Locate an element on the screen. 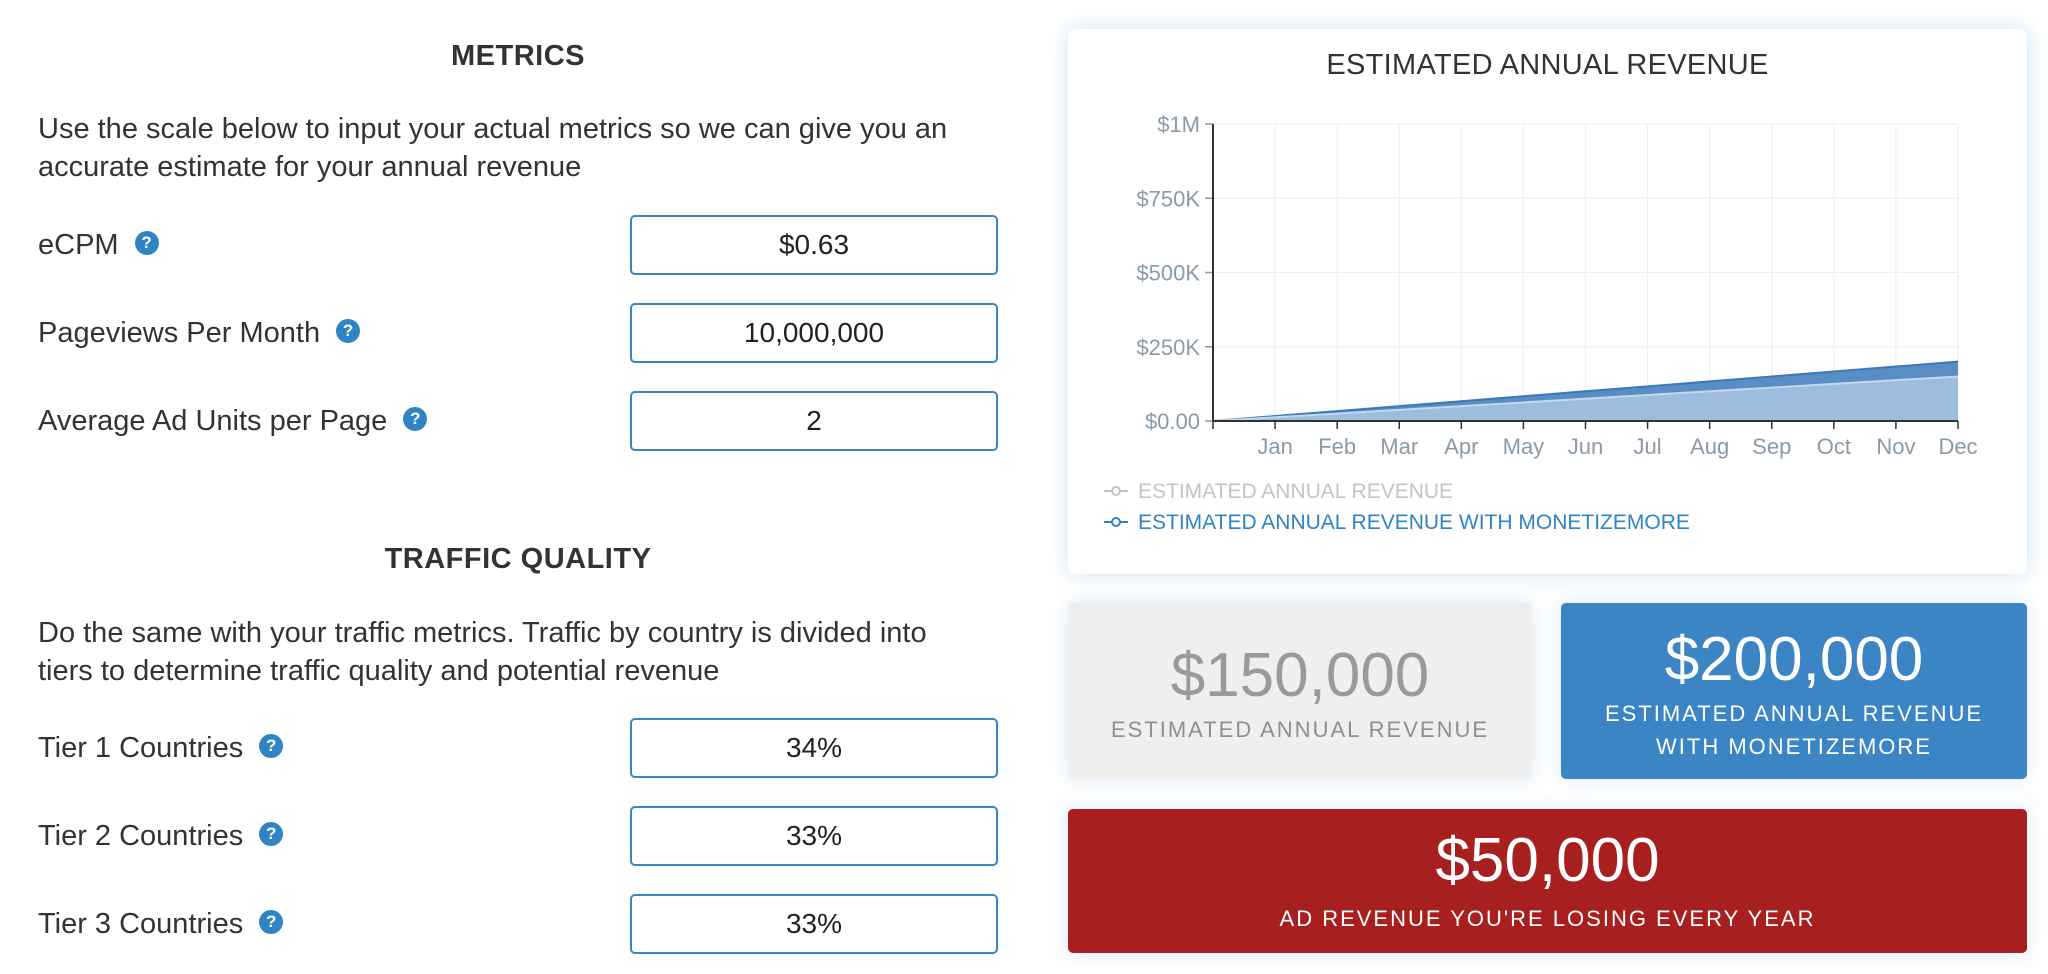 Image resolution: width=2048 pixels, height=974 pixels. tier-1-row: Tier 1 Countries? is located at coordinates (518, 748).